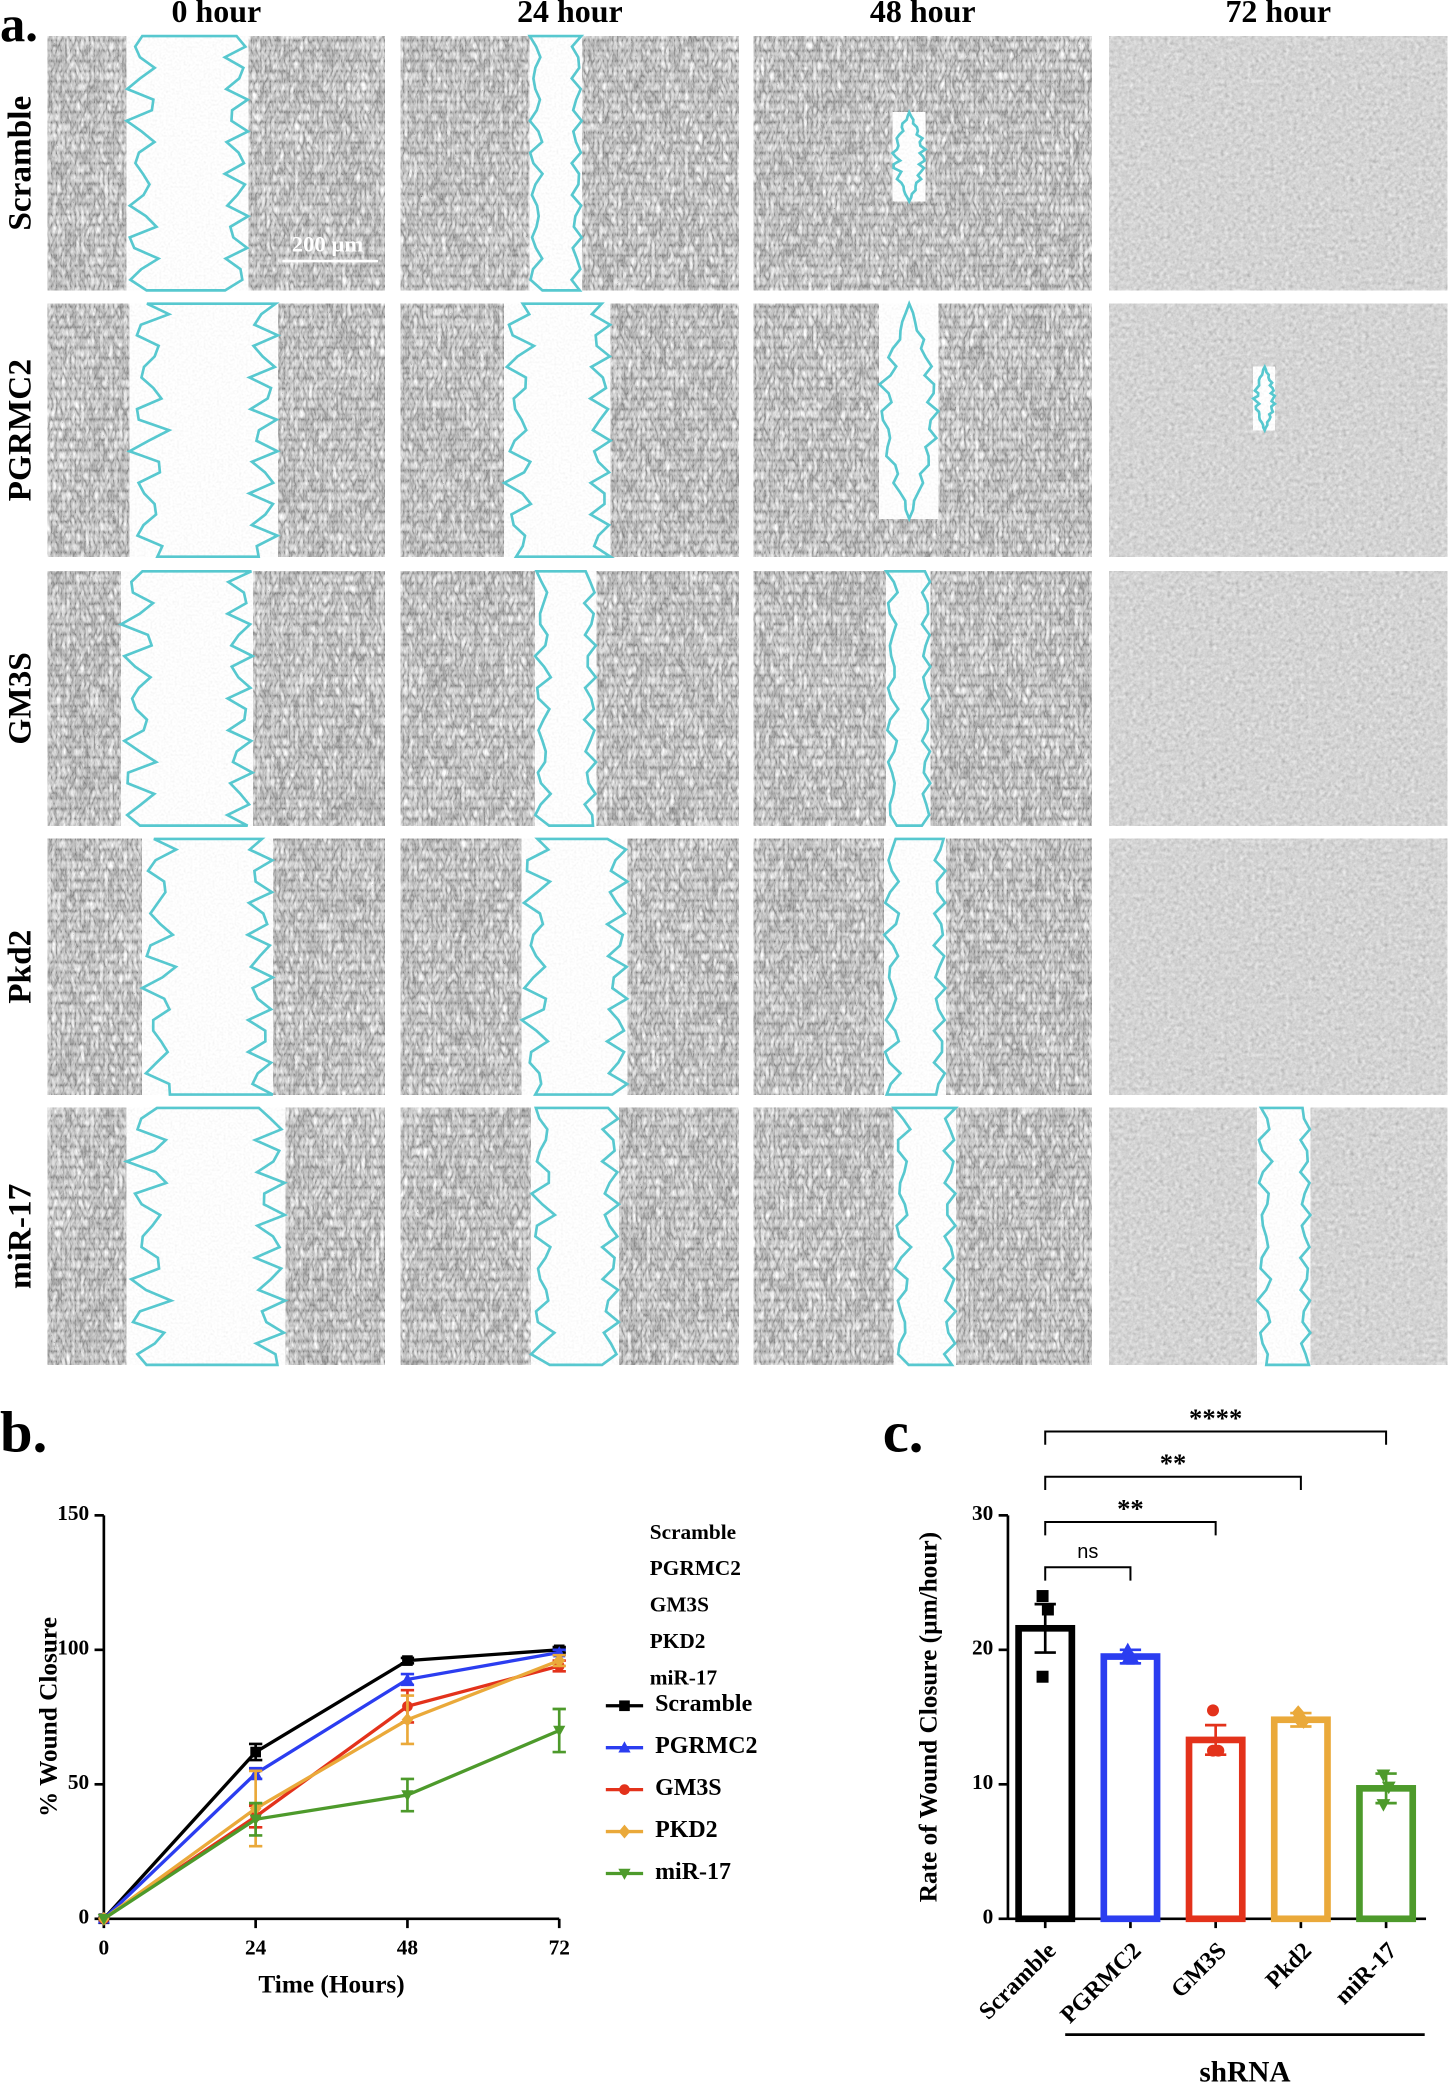 Image resolution: width=1450 pixels, height=2088 pixels. What do you see at coordinates (693, 1872) in the screenshot?
I see `legend-label: miR-17` at bounding box center [693, 1872].